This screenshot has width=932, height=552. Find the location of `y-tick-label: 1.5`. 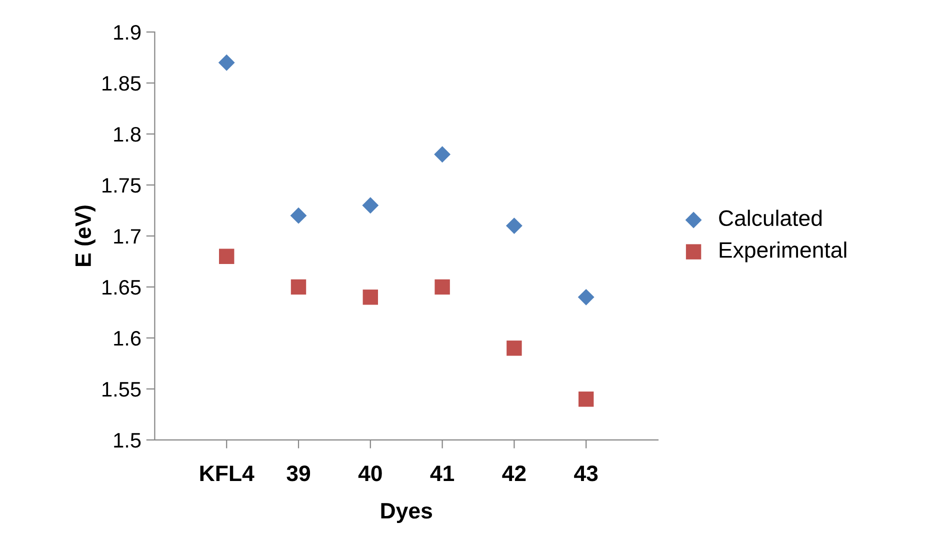

y-tick-label: 1.5 is located at coordinates (127, 440).